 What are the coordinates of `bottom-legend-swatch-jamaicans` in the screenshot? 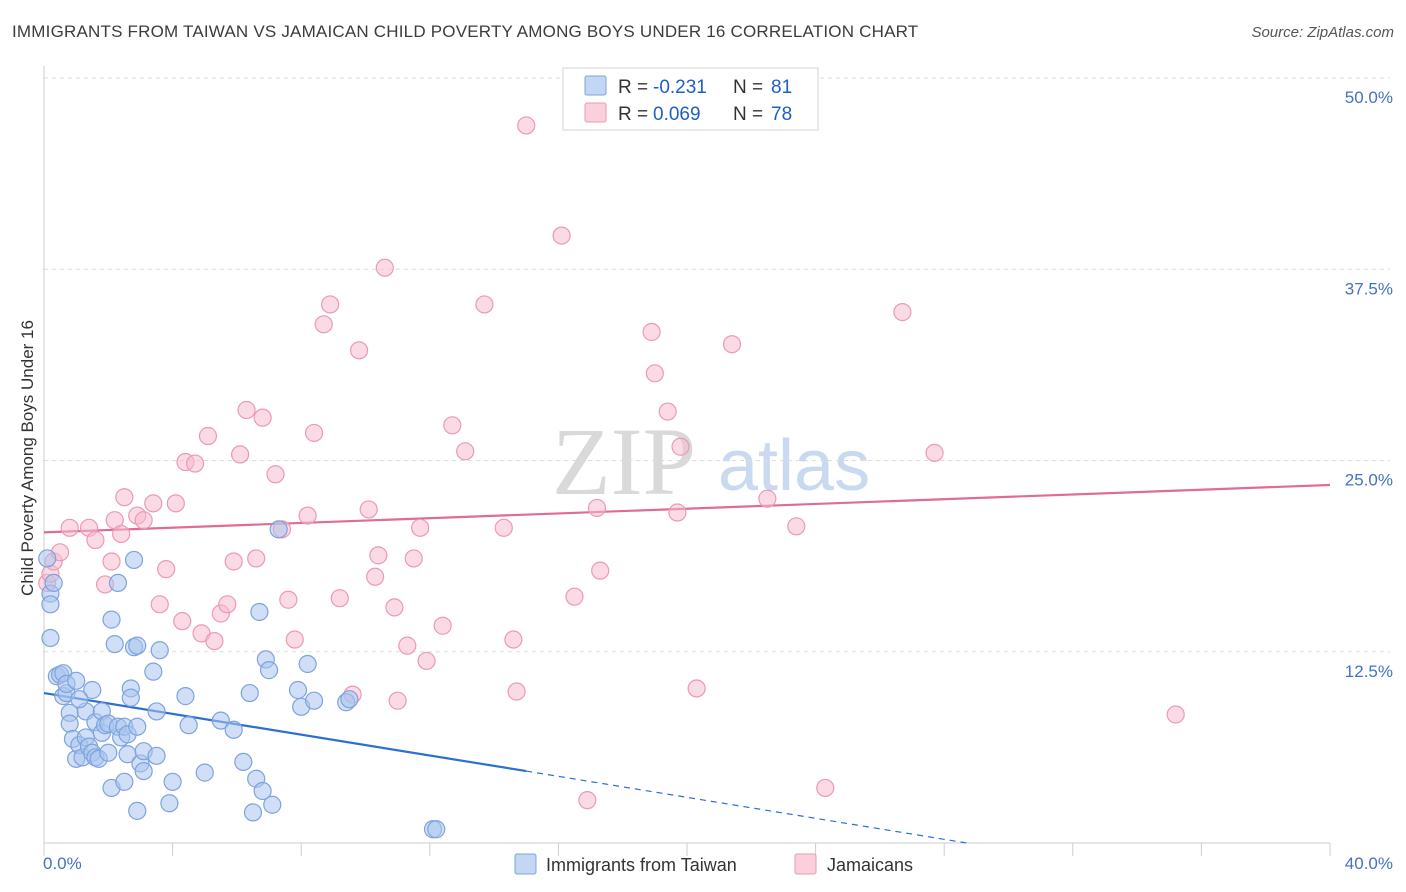 It's located at (805, 864).